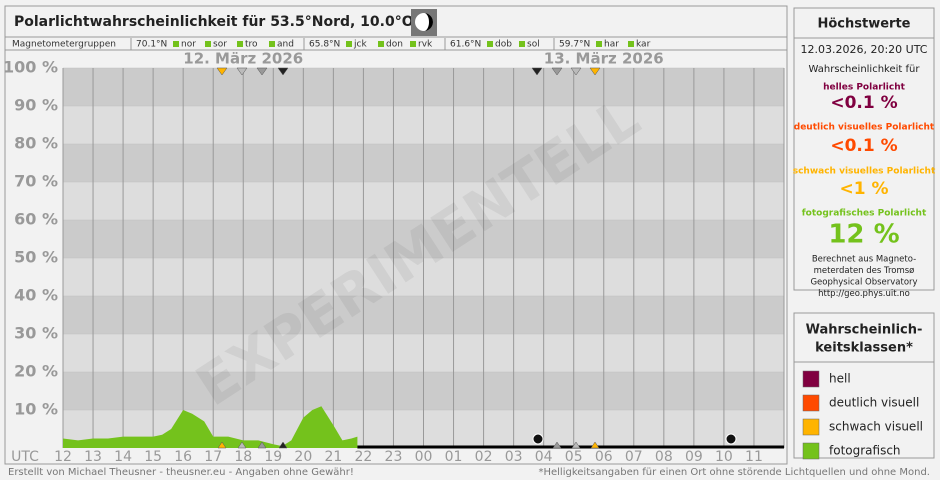 This screenshot has height=480, width=940. What do you see at coordinates (213, 457) in the screenshot?
I see `x-tick-label: 17` at bounding box center [213, 457].